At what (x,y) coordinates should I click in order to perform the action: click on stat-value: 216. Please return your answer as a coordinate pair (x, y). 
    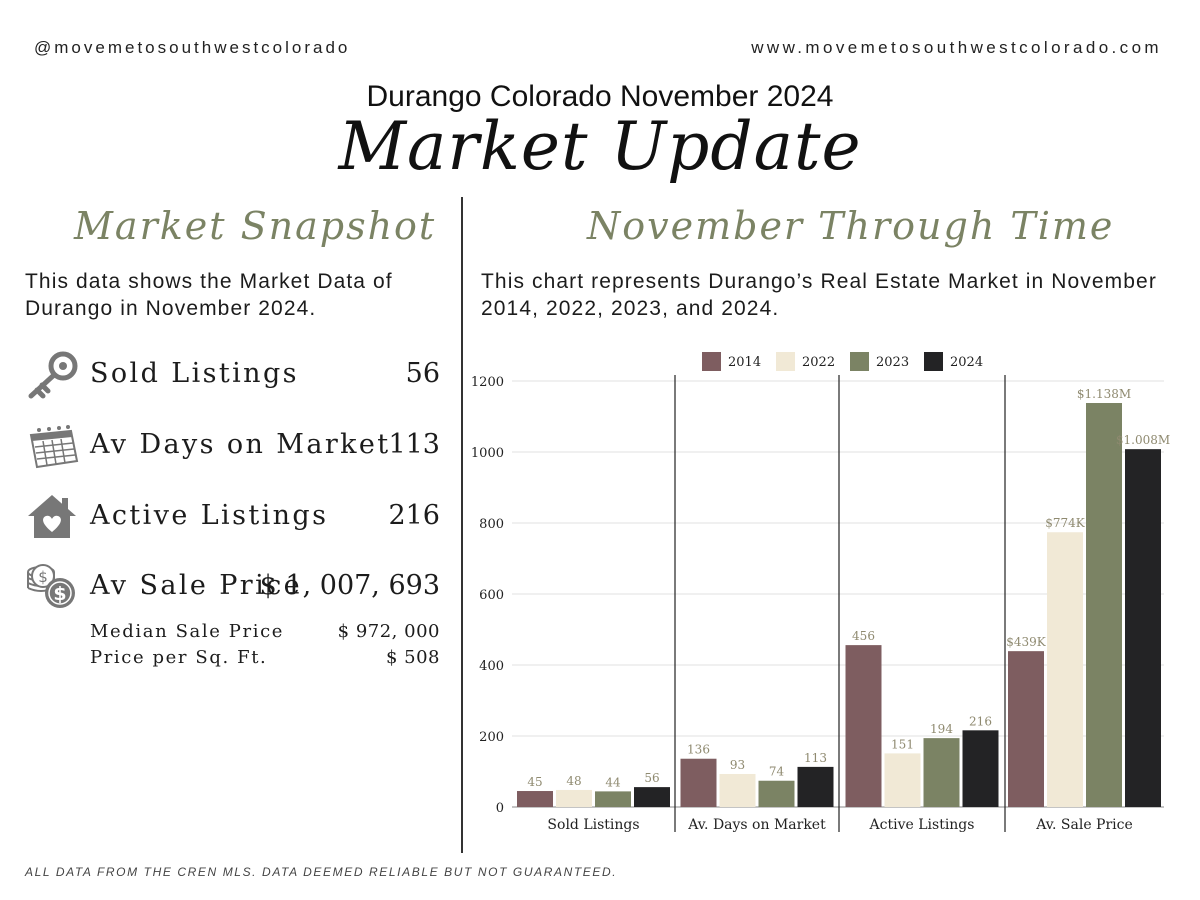
    Looking at the image, I should click on (414, 515).